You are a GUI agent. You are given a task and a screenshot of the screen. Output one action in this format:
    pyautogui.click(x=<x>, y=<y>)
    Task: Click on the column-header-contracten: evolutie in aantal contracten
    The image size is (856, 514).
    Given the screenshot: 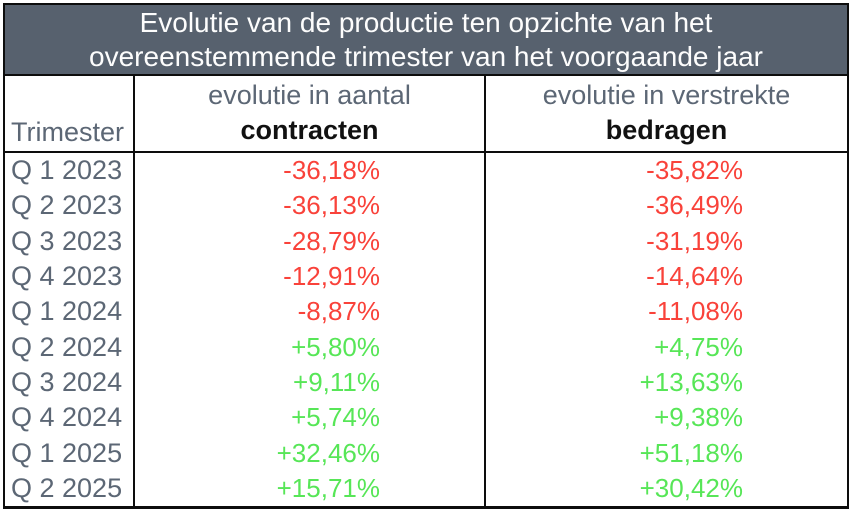 What is the action you would take?
    pyautogui.click(x=310, y=113)
    